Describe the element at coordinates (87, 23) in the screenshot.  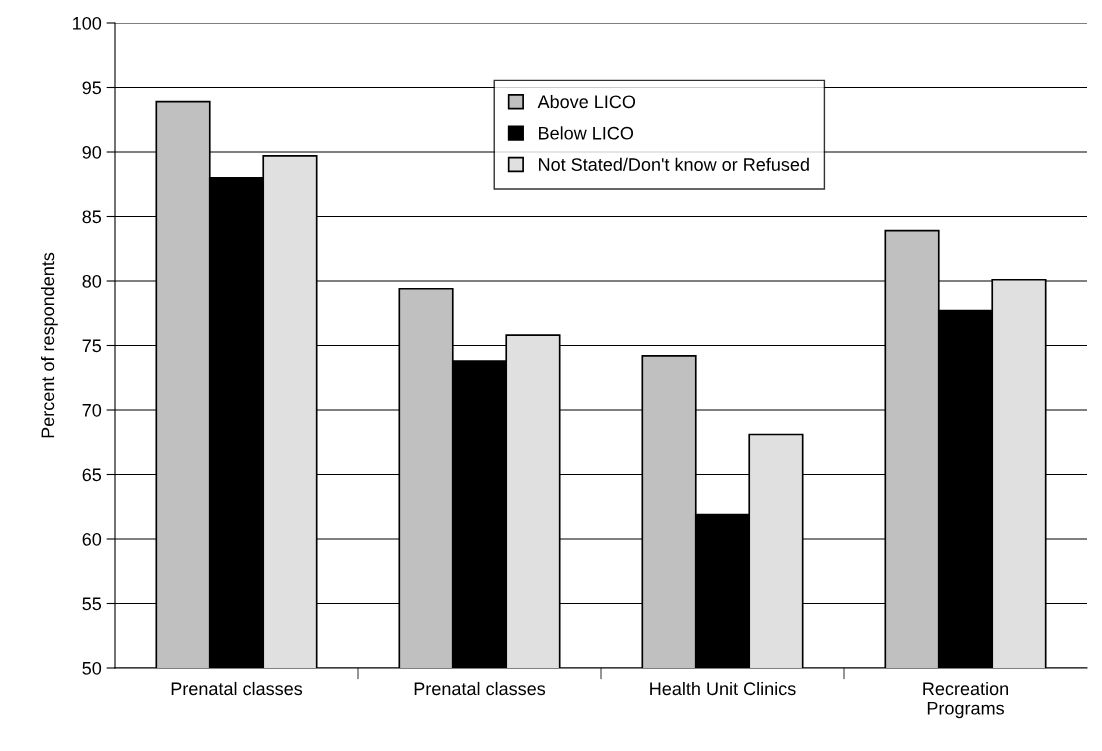
I see `y-tick-label: 100` at that location.